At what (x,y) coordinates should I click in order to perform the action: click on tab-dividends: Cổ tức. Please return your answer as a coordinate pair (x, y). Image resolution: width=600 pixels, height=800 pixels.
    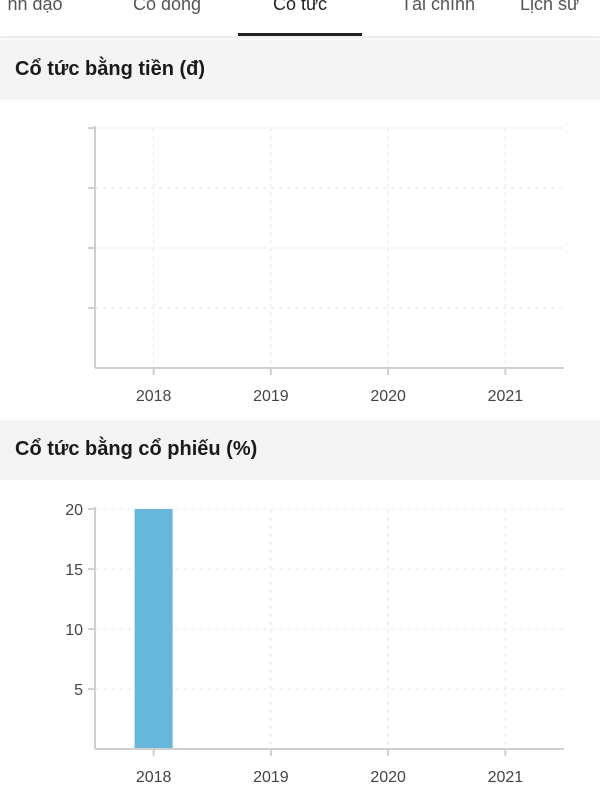
    Looking at the image, I should click on (300, 7).